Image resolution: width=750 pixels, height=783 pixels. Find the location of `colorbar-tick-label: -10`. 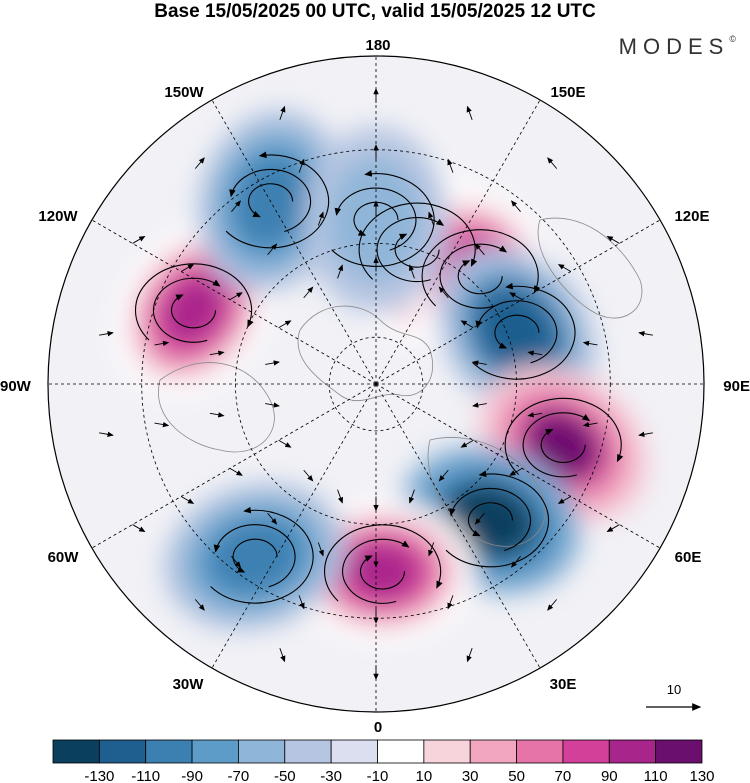

colorbar-tick-label: -10 is located at coordinates (378, 775).